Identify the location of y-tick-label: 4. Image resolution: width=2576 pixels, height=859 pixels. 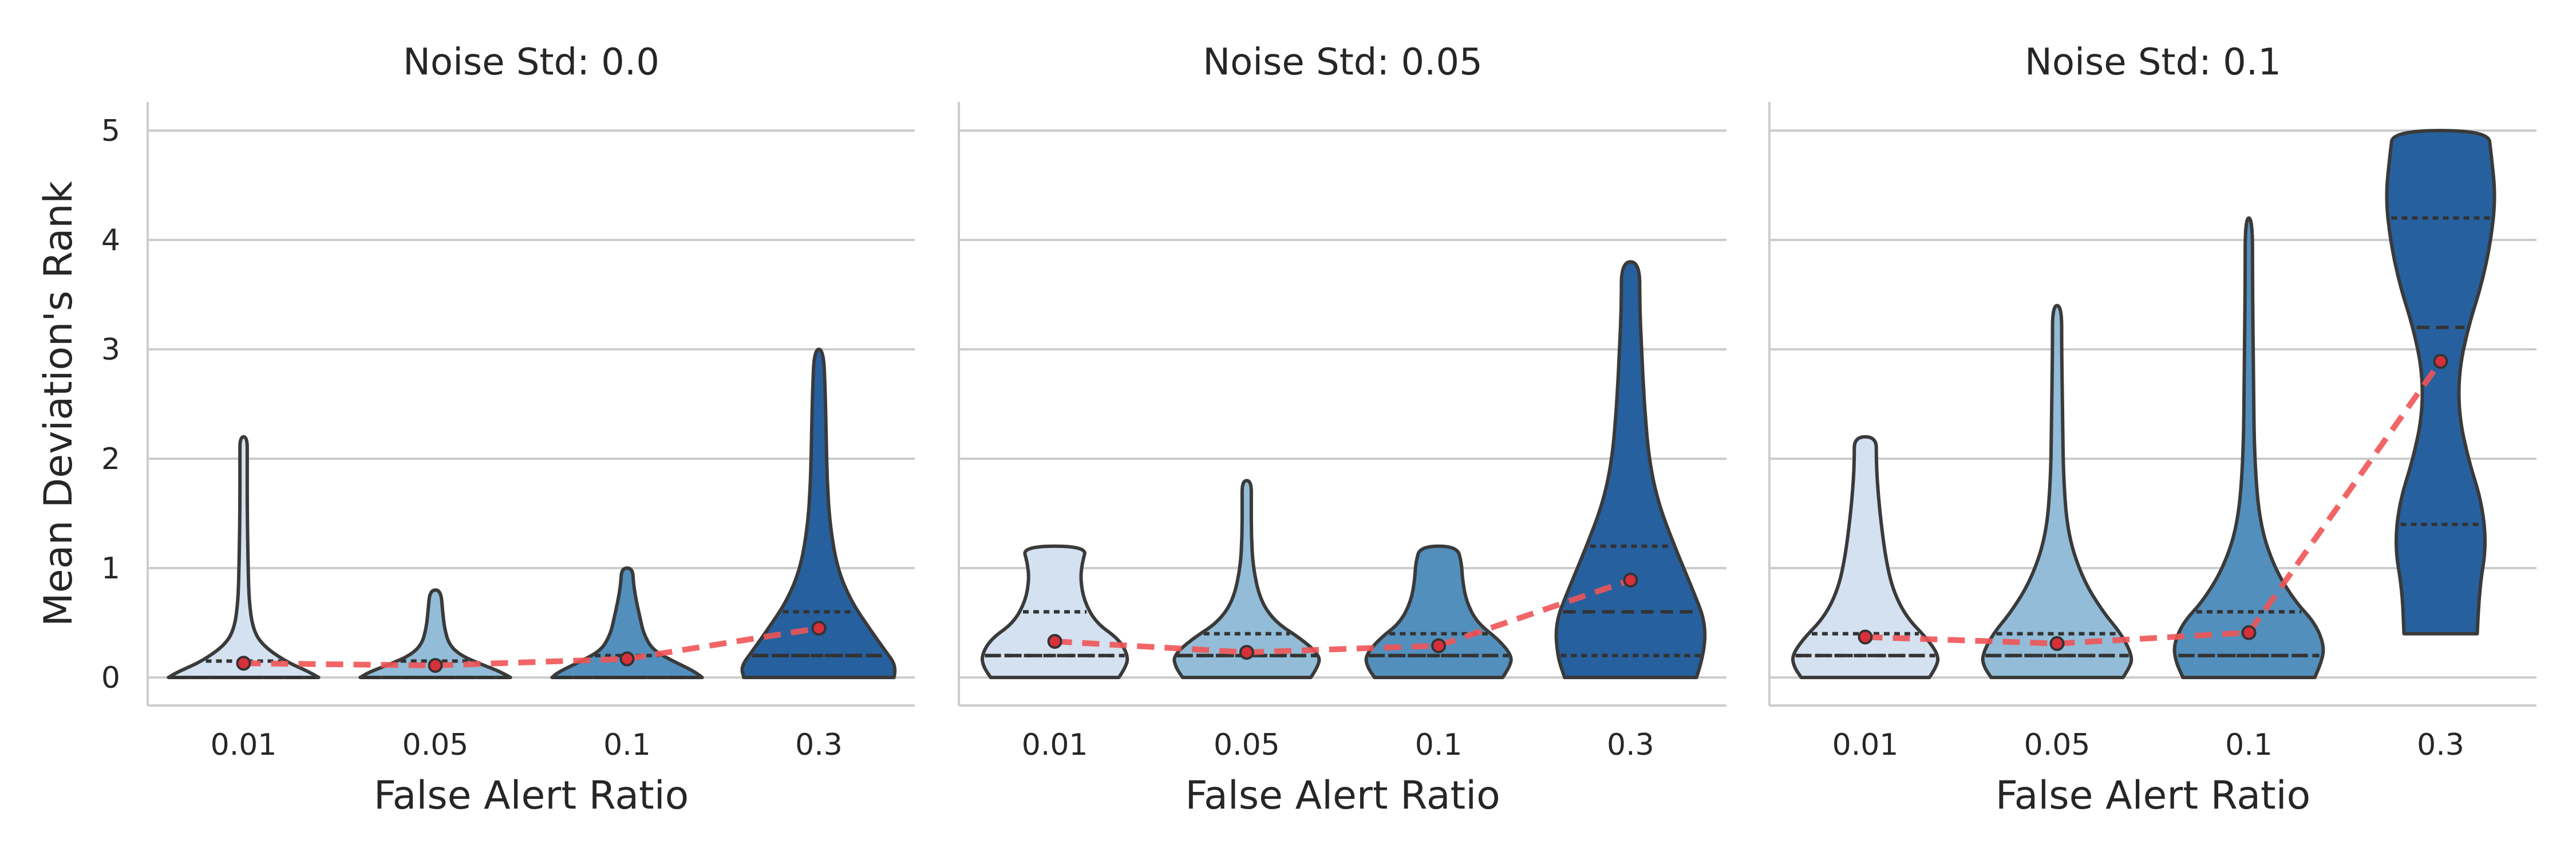
(110, 240).